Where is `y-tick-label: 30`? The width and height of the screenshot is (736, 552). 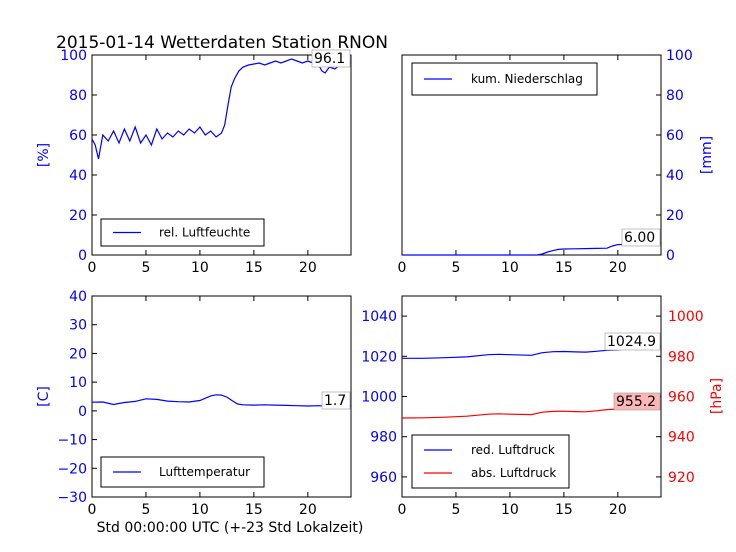 y-tick-label: 30 is located at coordinates (78, 326).